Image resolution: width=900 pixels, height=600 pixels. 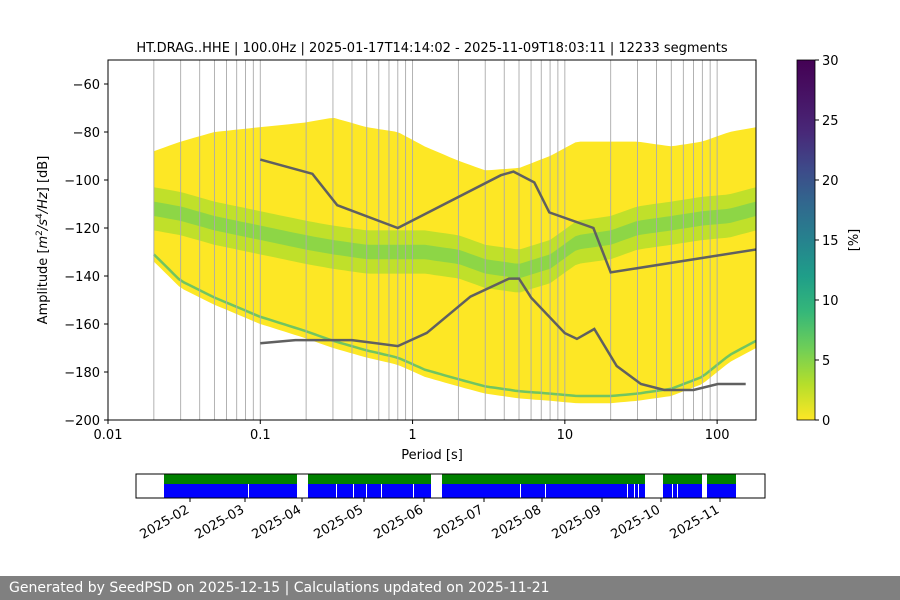 What do you see at coordinates (635, 522) in the screenshot?
I see `coverage-tick-label: 2025-10` at bounding box center [635, 522].